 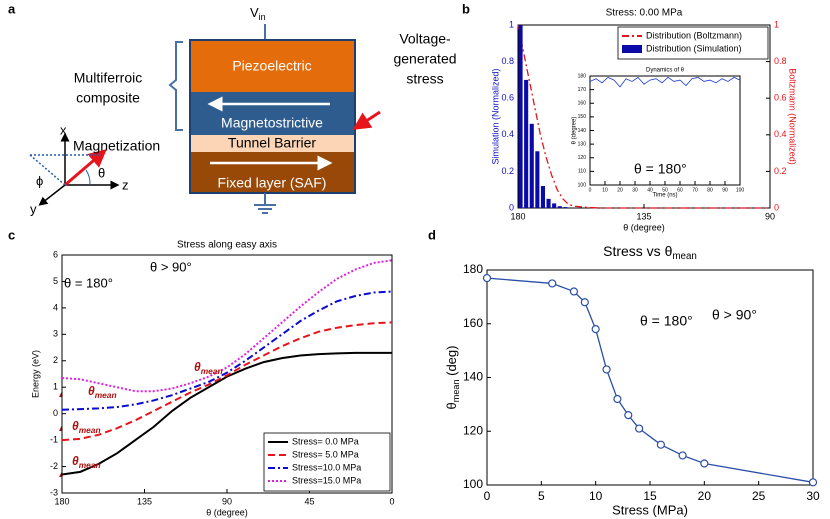 What do you see at coordinates (325, 441) in the screenshot?
I see `legend-label: Stress= 0.0 MPa` at bounding box center [325, 441].